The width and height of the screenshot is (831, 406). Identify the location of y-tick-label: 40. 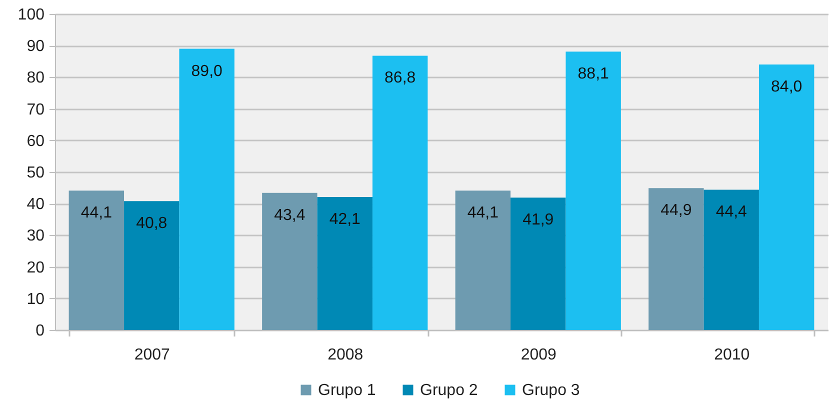
(35, 205).